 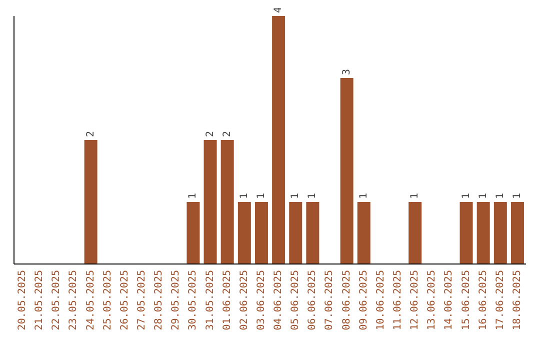 What do you see at coordinates (210, 300) in the screenshot?
I see `x-tick-label: 31.05.2025` at bounding box center [210, 300].